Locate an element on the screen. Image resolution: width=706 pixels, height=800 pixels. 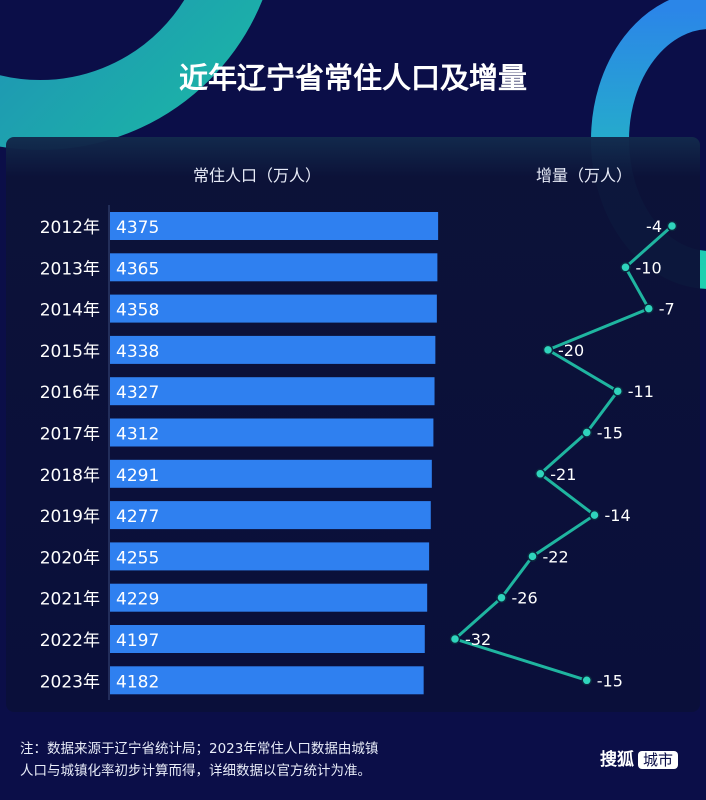
increment-label: -11 is located at coordinates (641, 391).